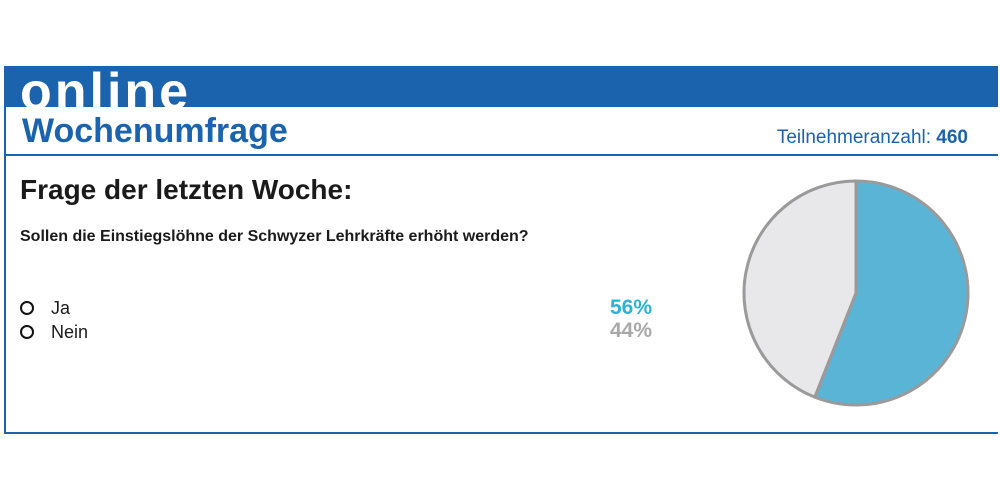 Image resolution: width=1000 pixels, height=500 pixels. Describe the element at coordinates (61, 308) in the screenshot. I see `option-label: Ja` at that location.